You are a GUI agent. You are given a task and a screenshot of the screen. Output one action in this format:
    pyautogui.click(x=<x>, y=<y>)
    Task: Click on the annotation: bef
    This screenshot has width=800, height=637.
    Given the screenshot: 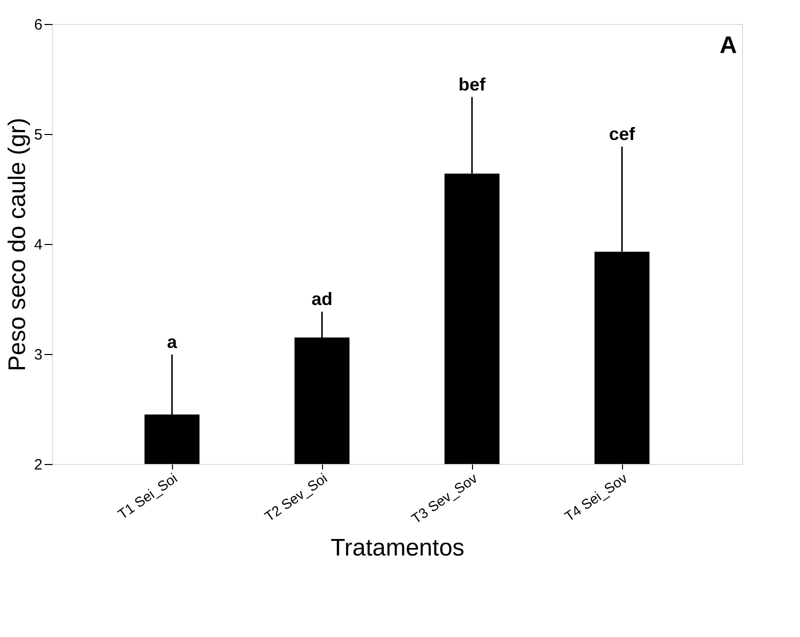 What is the action you would take?
    pyautogui.click(x=472, y=84)
    